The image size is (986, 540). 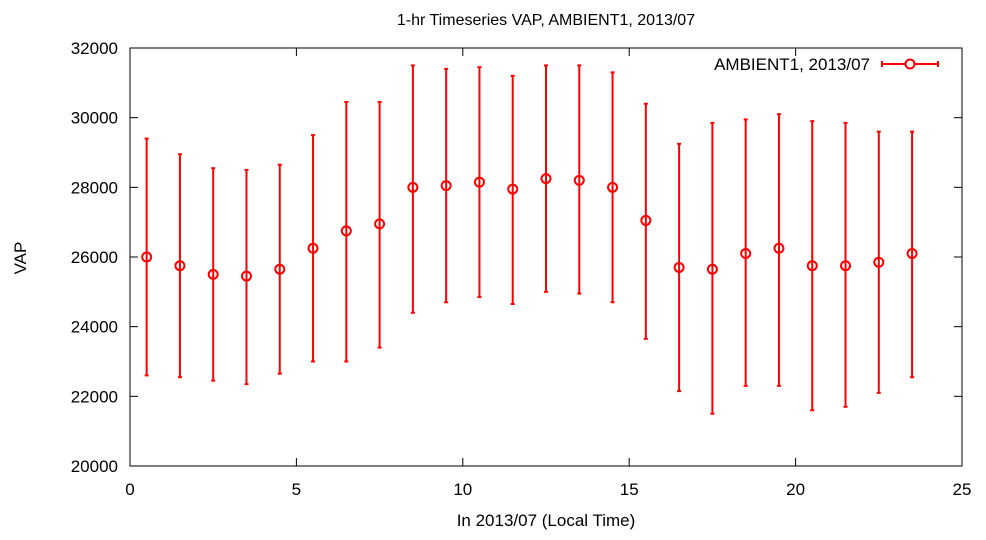 I want to click on y-tick-label: 20000, so click(x=94, y=466).